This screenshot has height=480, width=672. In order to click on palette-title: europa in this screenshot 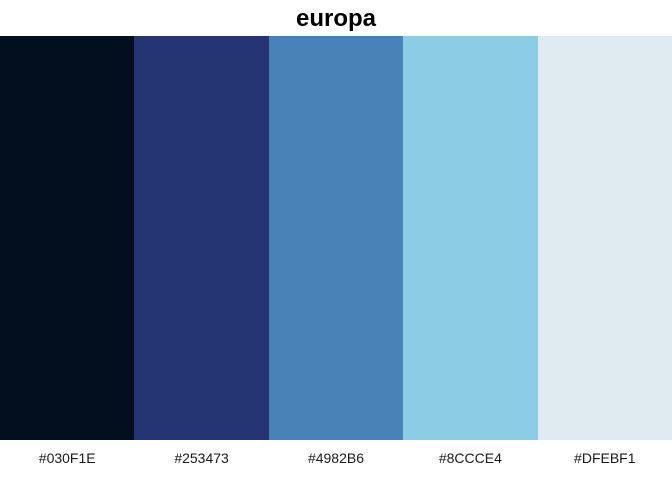, I will do `click(335, 18)`.